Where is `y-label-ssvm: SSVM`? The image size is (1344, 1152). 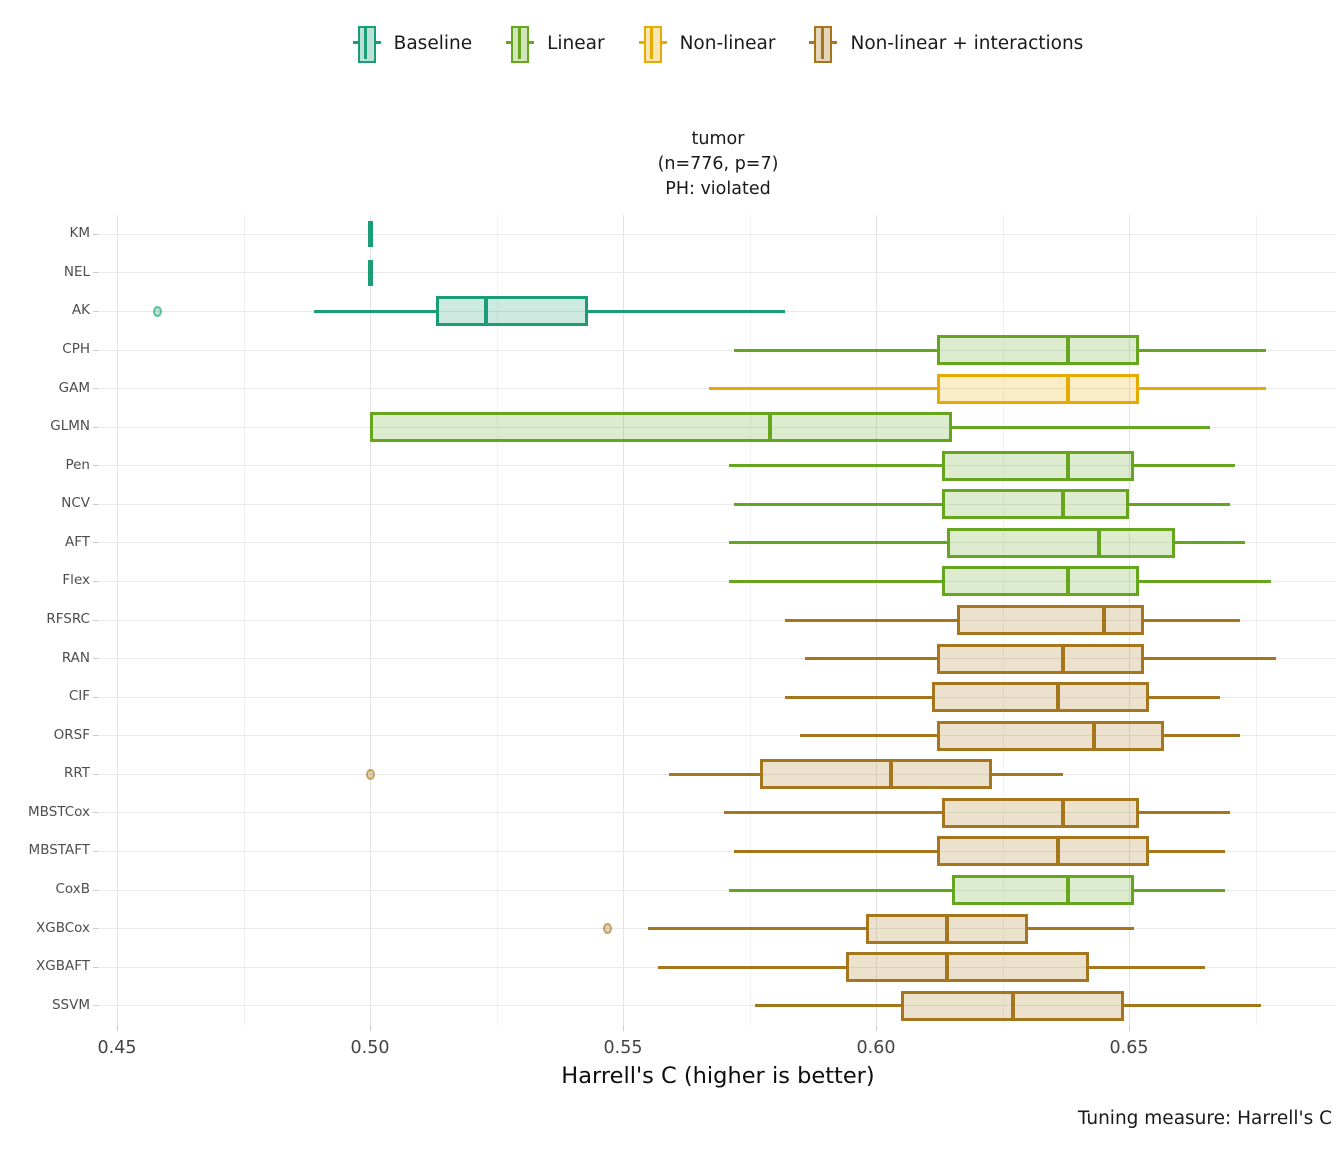
y-label-ssvm: SSVM is located at coordinates (70, 1004).